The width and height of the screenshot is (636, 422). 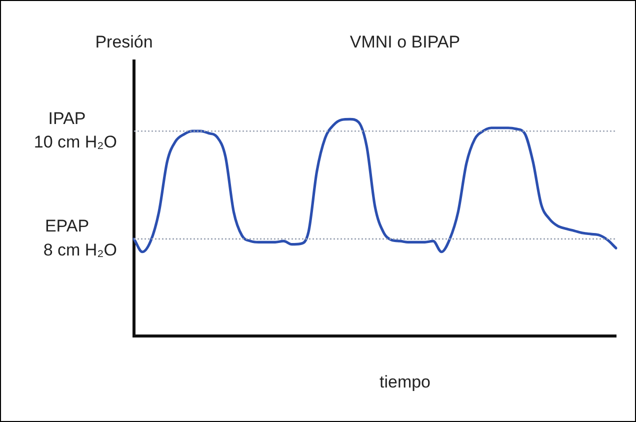 What do you see at coordinates (75, 142) in the screenshot?
I see `y-tick-label: 10 cm H₂O` at bounding box center [75, 142].